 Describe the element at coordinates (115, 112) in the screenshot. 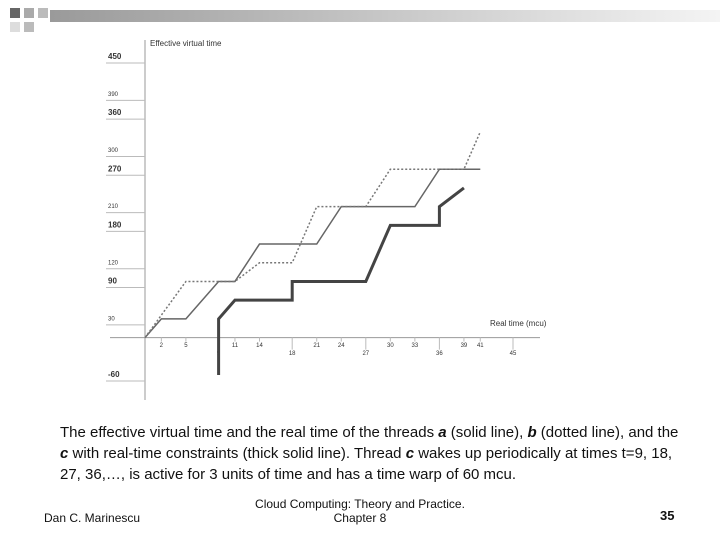

I see `y-tick-label: 360` at that location.